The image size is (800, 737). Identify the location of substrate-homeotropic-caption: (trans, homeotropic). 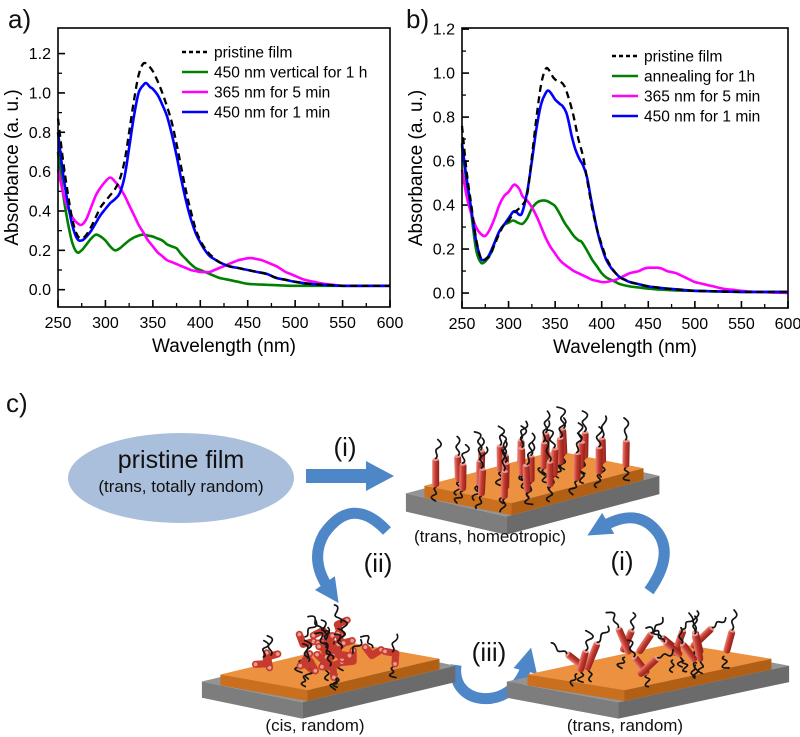
(490, 536).